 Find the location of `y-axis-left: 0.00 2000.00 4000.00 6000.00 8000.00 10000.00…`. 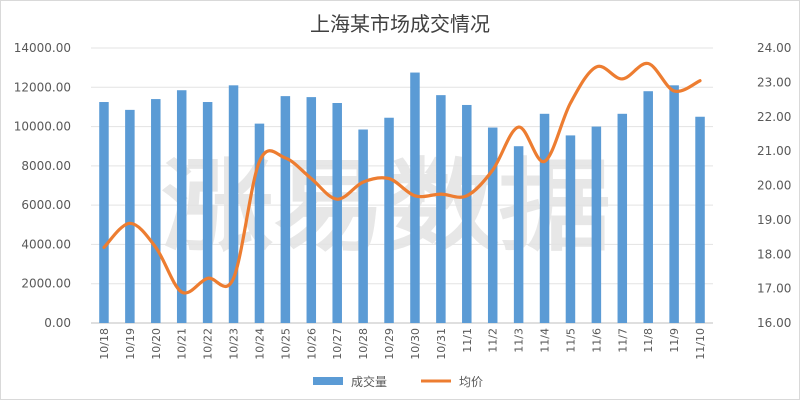

y-axis-left: 0.00 2000.00 4000.00 6000.00 8000.00 10000.00… is located at coordinates (42, 185).